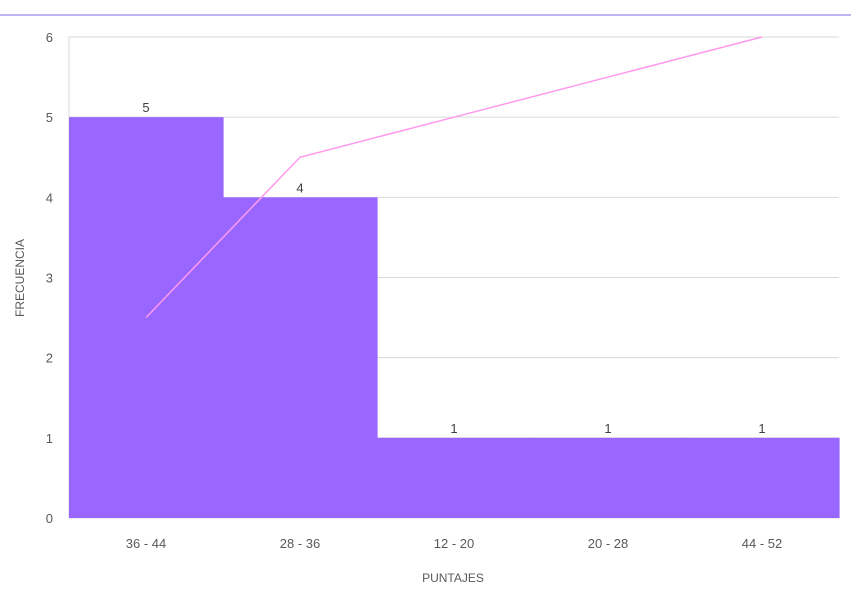  Describe the element at coordinates (20, 278) in the screenshot. I see `y-axis-title: FRECUENCIA` at that location.